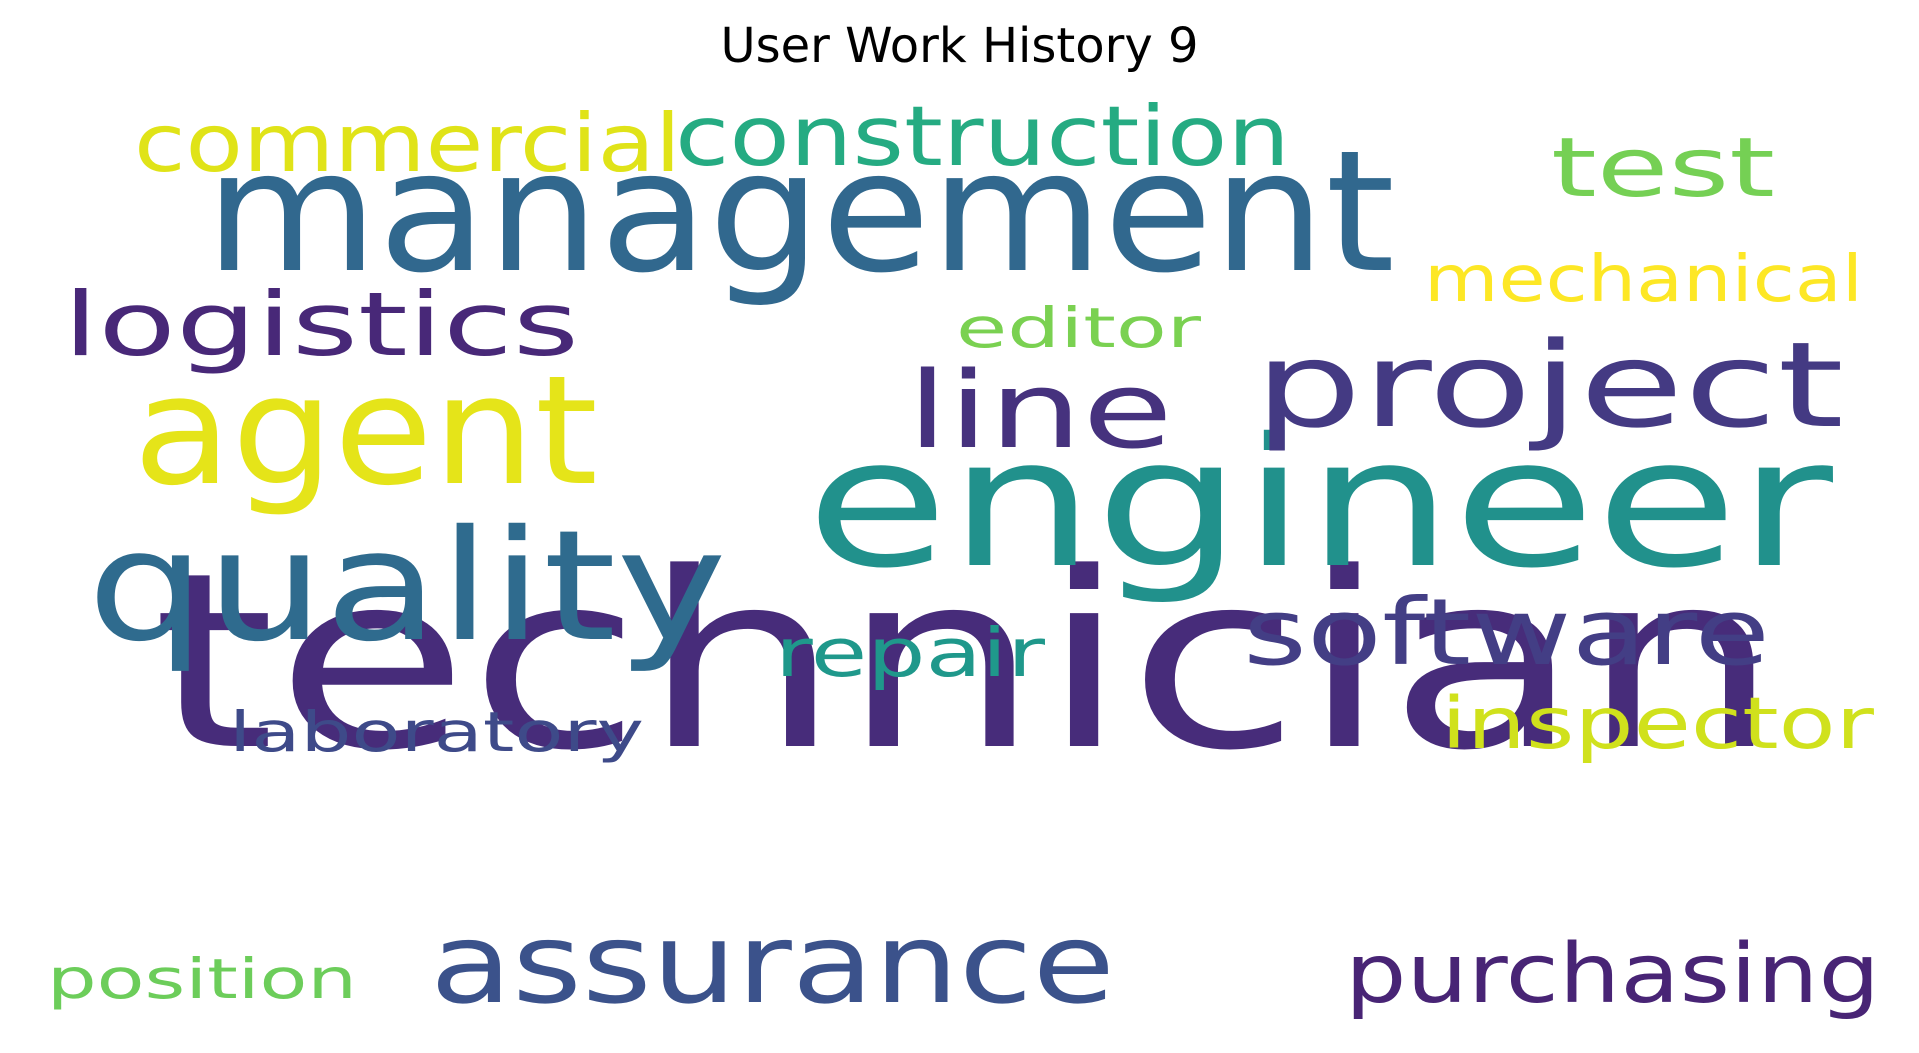 The height and width of the screenshot is (1053, 1919). What do you see at coordinates (202, 979) in the screenshot?
I see `word-position: position` at bounding box center [202, 979].